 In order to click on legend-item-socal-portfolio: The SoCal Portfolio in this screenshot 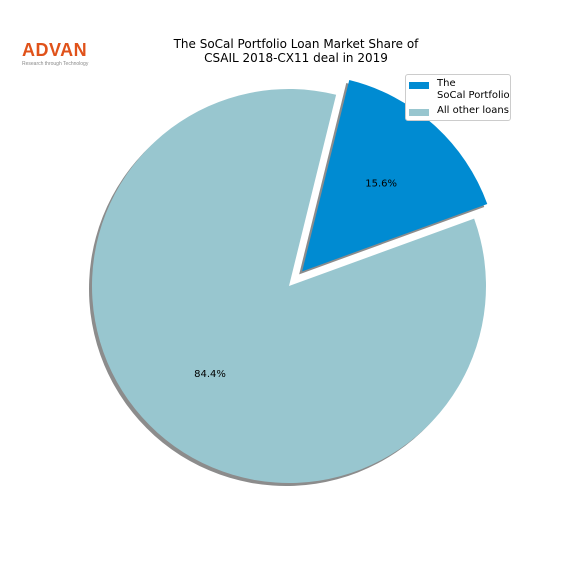, I will do `click(459, 90)`.